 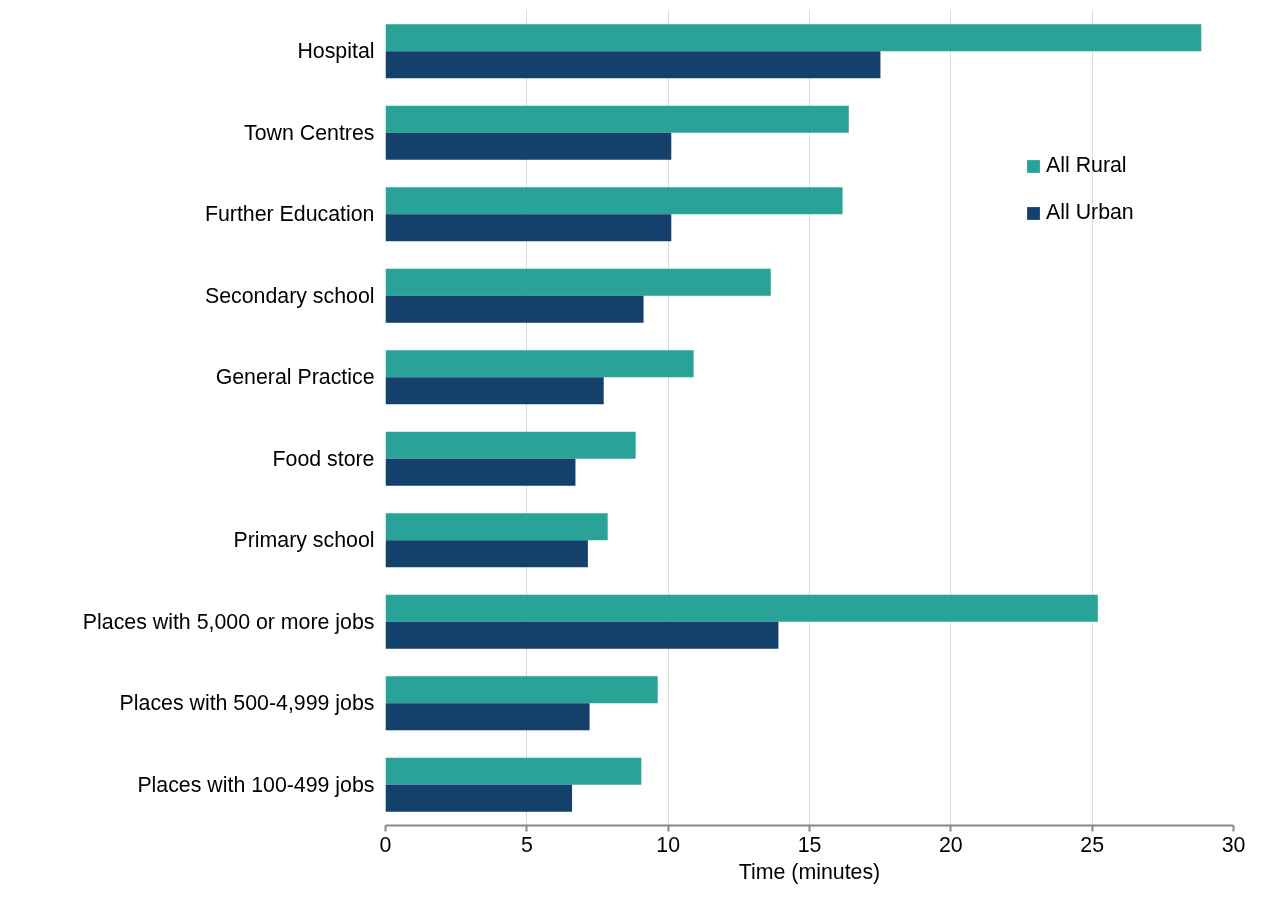 I want to click on y-tick-label: Primary school, so click(x=304, y=540).